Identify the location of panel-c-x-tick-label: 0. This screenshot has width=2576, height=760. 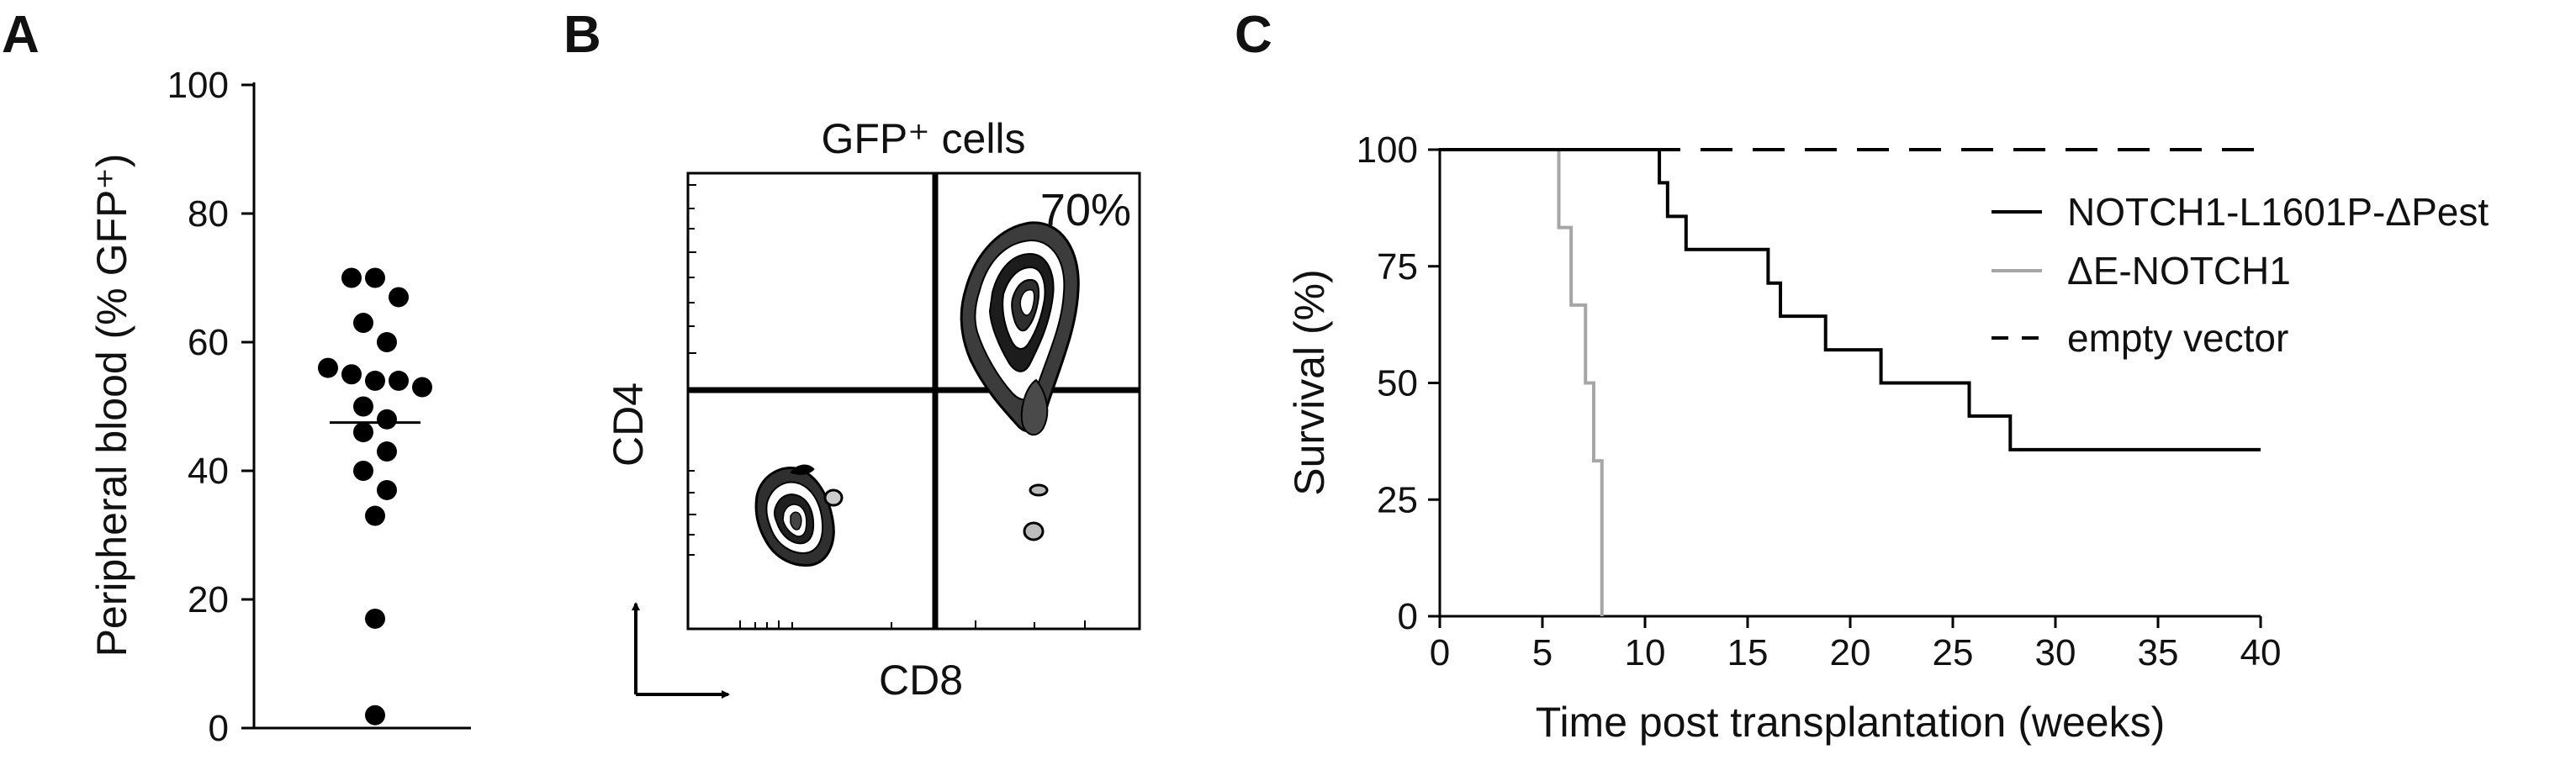
(1440, 652).